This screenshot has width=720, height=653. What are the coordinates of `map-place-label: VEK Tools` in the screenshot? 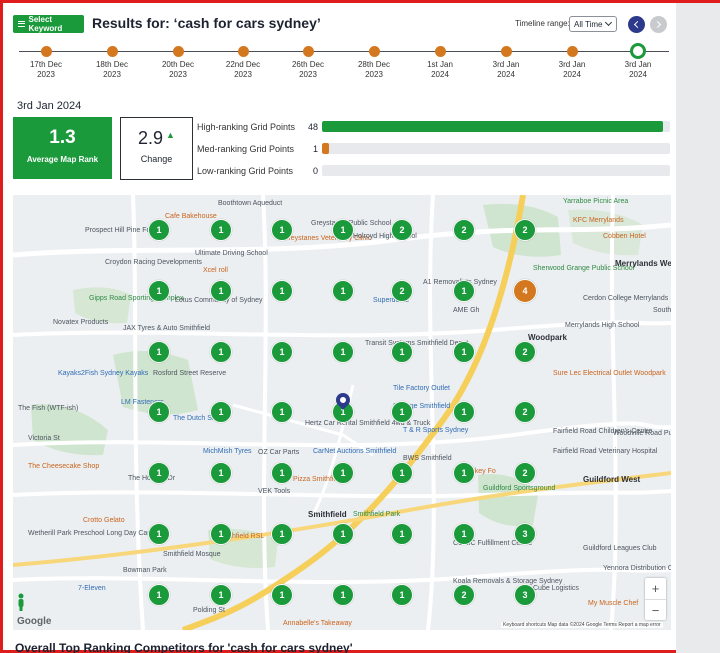 It's located at (274, 491).